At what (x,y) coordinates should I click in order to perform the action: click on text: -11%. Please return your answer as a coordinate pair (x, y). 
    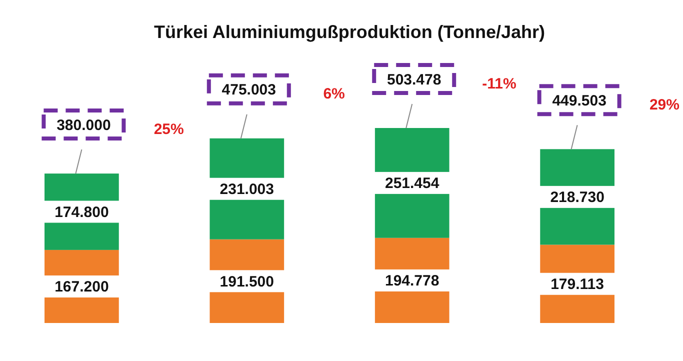
    Looking at the image, I should click on (499, 83).